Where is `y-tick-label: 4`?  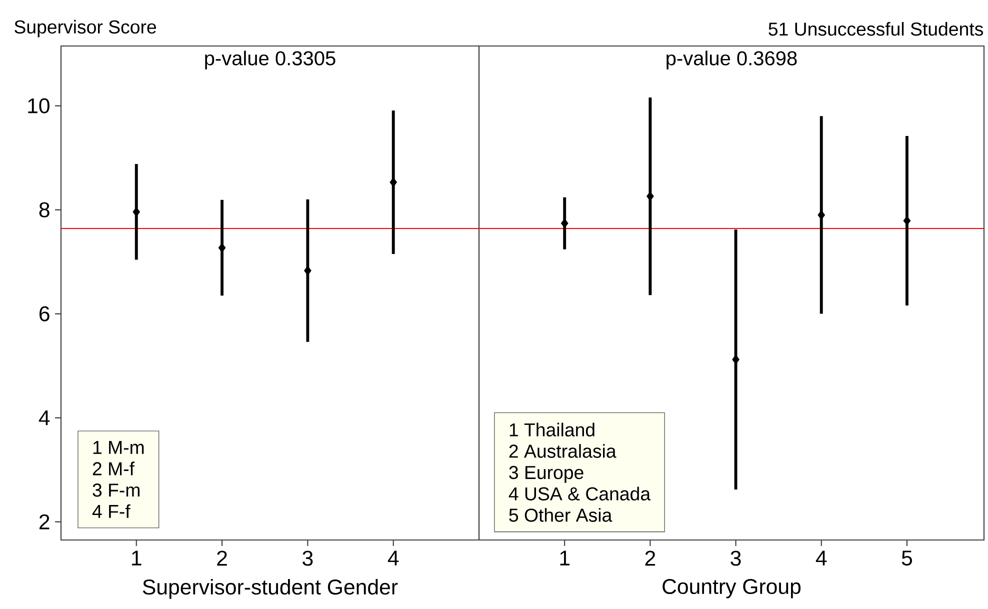 y-tick-label: 4 is located at coordinates (44, 418).